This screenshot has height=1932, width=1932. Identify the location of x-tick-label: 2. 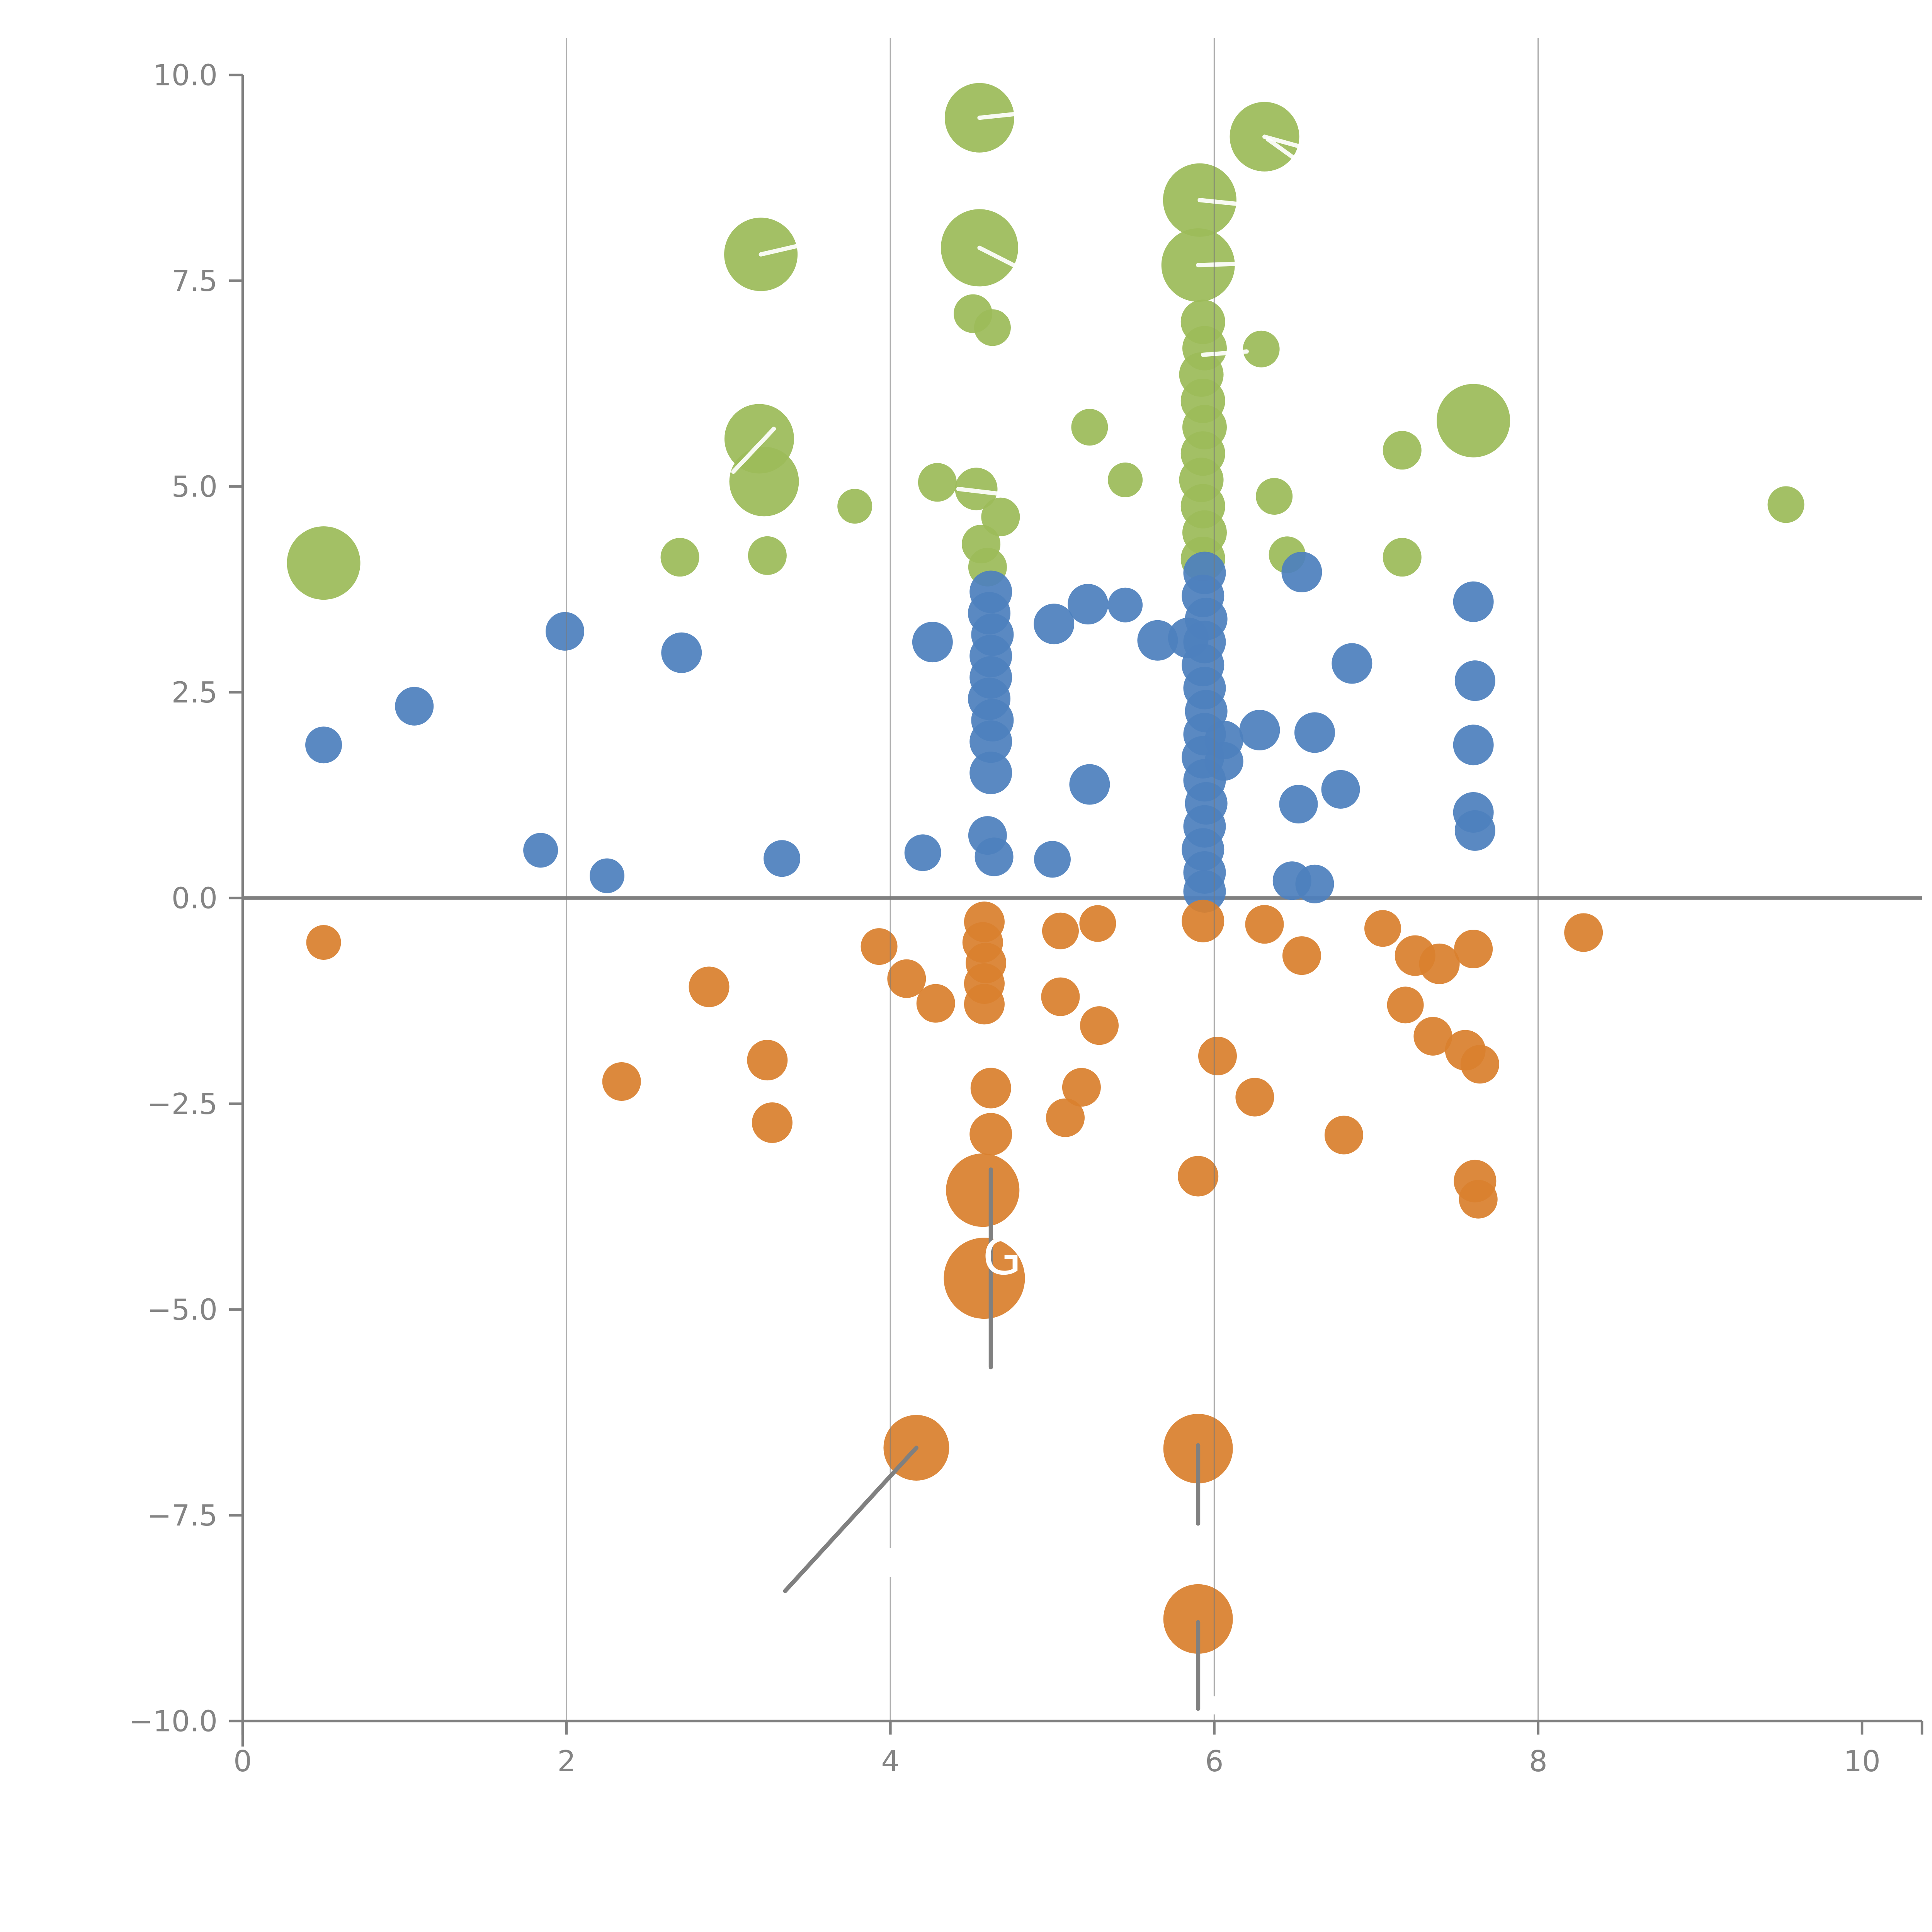
(567, 1761).